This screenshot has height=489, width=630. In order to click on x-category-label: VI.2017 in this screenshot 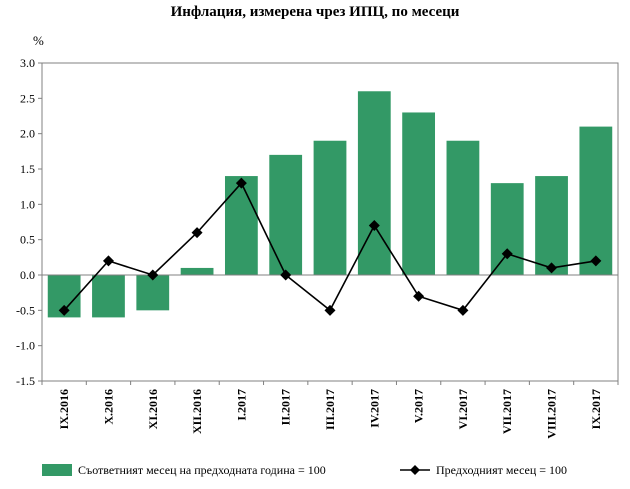, I will do `click(463, 409)`.